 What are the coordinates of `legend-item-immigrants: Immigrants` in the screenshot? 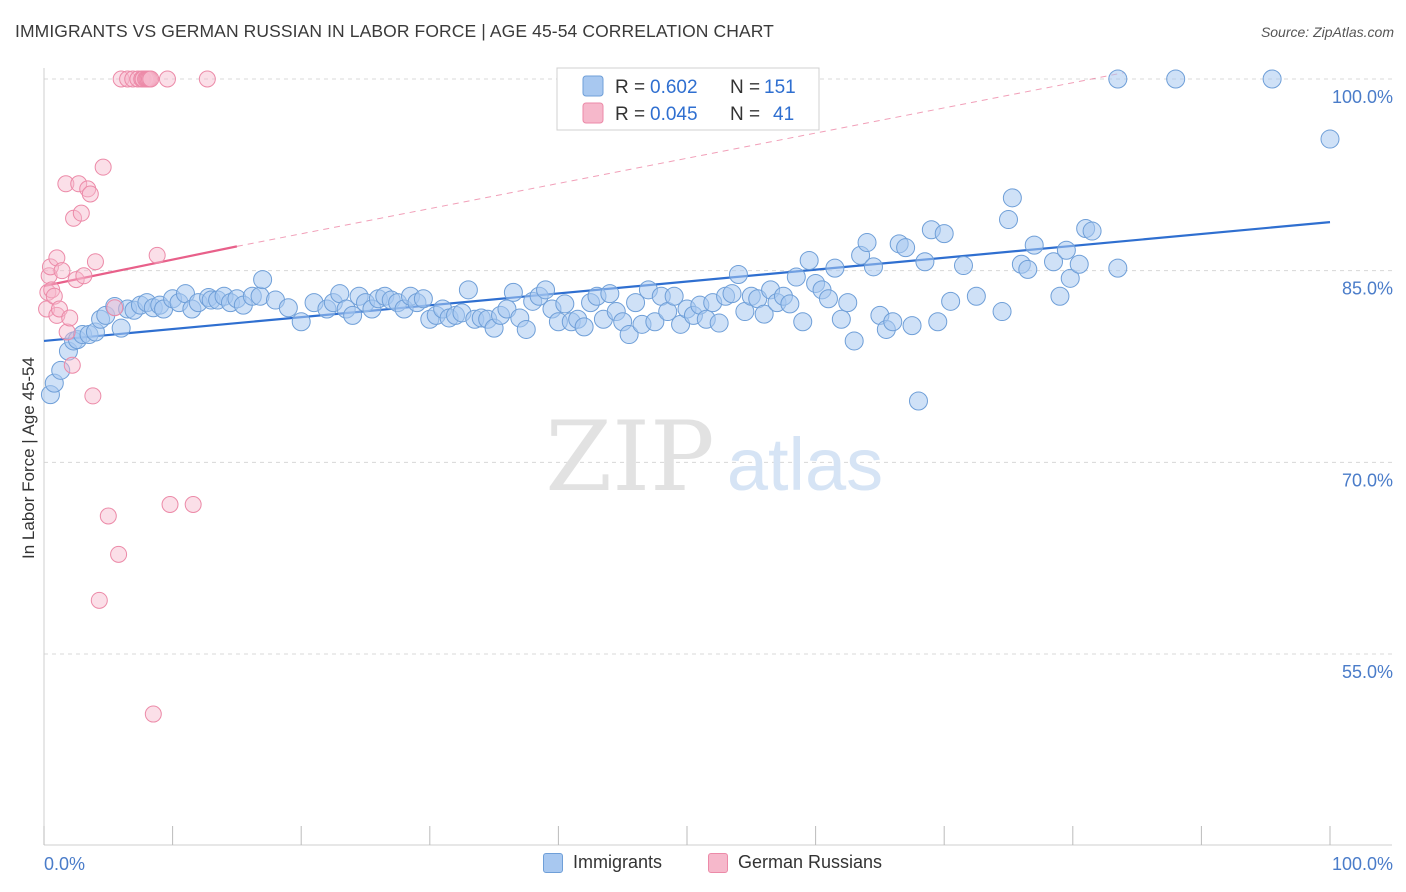 It's located at (602, 862).